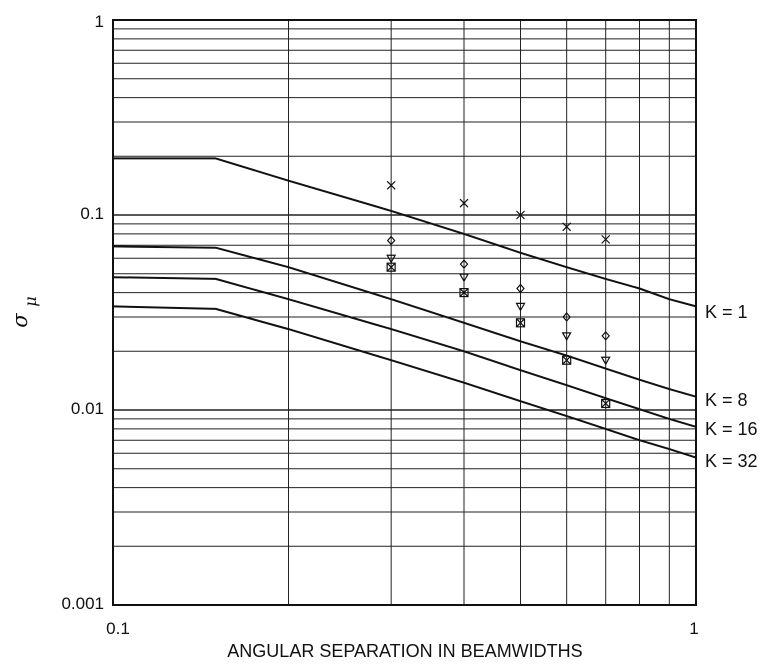  Describe the element at coordinates (30, 301) in the screenshot. I see `y-axis-subscript: μ` at that location.